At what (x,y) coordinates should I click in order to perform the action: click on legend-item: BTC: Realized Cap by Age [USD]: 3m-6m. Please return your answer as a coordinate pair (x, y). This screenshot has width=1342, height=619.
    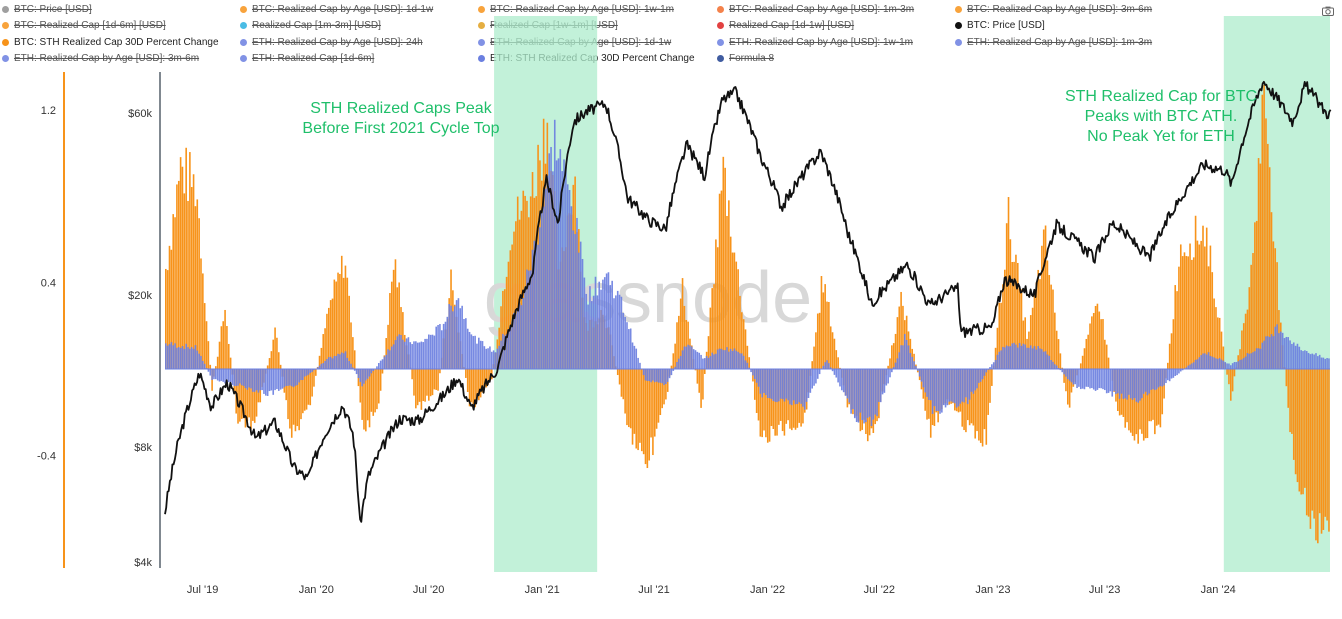
    Looking at the image, I should click on (1053, 9).